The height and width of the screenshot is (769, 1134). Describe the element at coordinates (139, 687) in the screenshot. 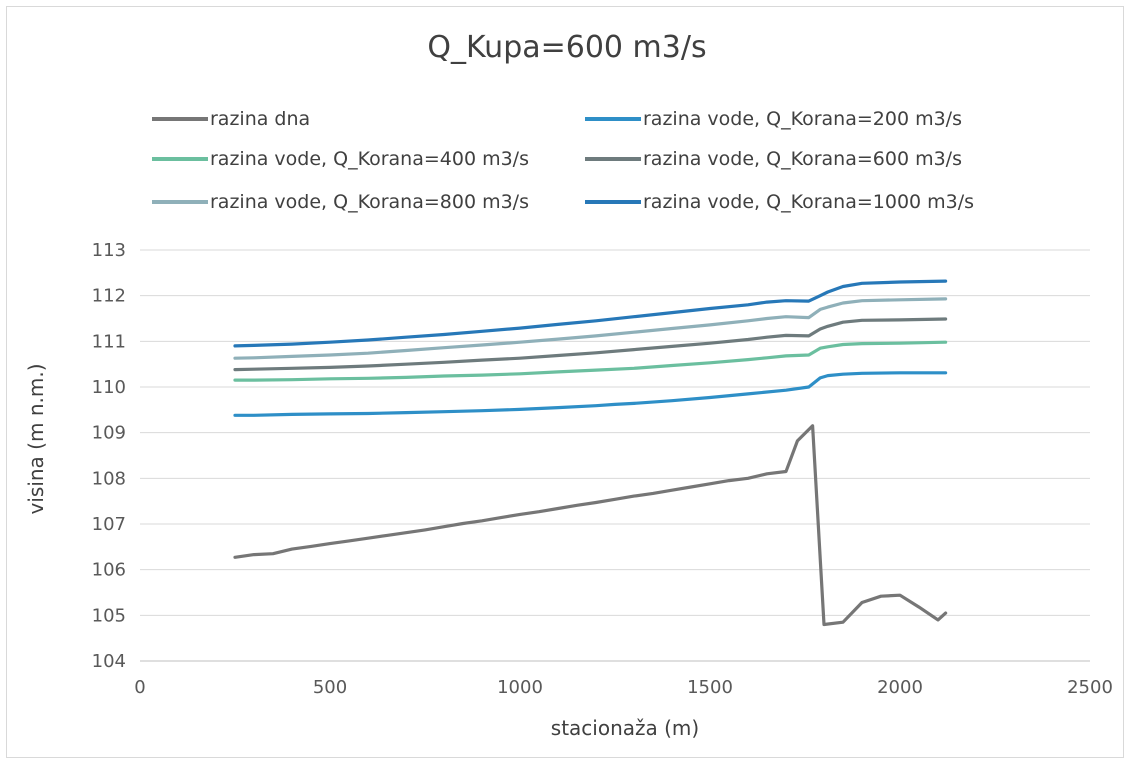

I see `x-tick-label: 0` at that location.